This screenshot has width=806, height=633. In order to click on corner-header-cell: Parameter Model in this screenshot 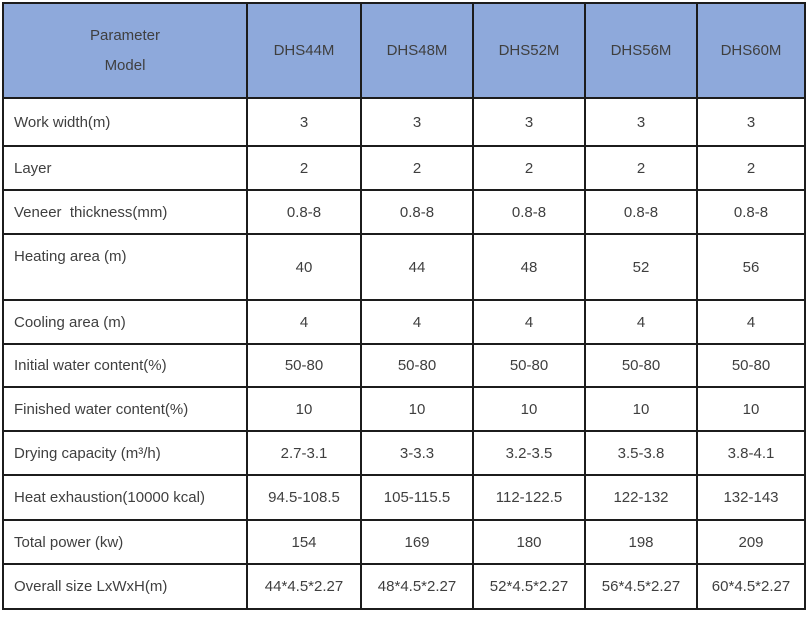, I will do `click(125, 50)`.